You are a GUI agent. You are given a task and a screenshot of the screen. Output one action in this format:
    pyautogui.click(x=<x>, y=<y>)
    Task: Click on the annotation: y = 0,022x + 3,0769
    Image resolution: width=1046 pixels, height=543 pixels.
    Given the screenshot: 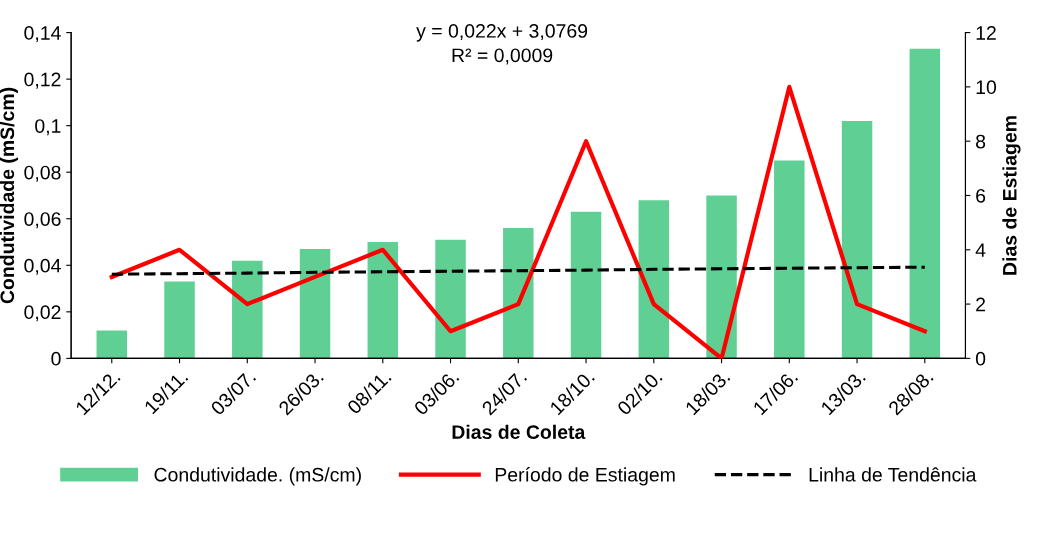 What is the action you would take?
    pyautogui.click(x=502, y=33)
    